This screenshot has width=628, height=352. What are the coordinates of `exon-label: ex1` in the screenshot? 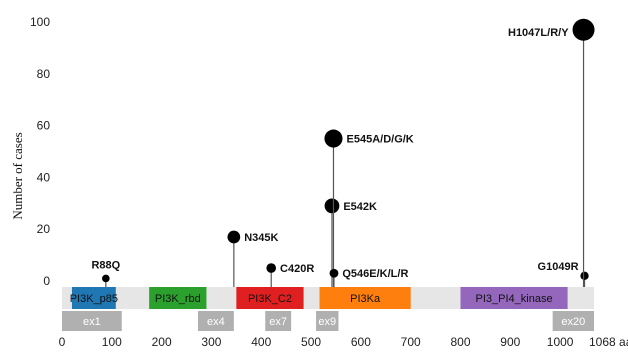 It's located at (92, 322).